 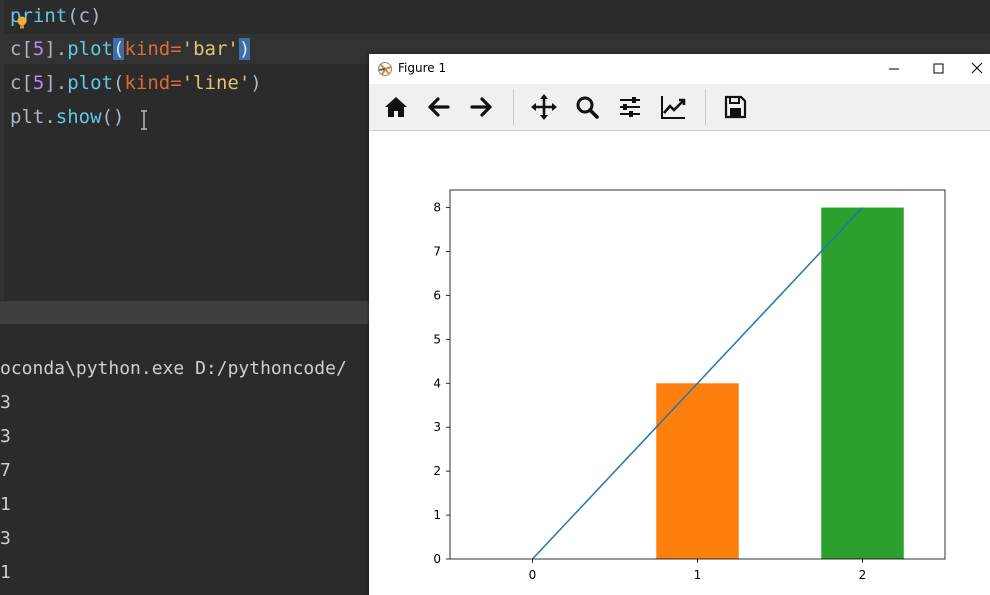 What do you see at coordinates (33, 117) in the screenshot?
I see `code-token: plt.` at bounding box center [33, 117].